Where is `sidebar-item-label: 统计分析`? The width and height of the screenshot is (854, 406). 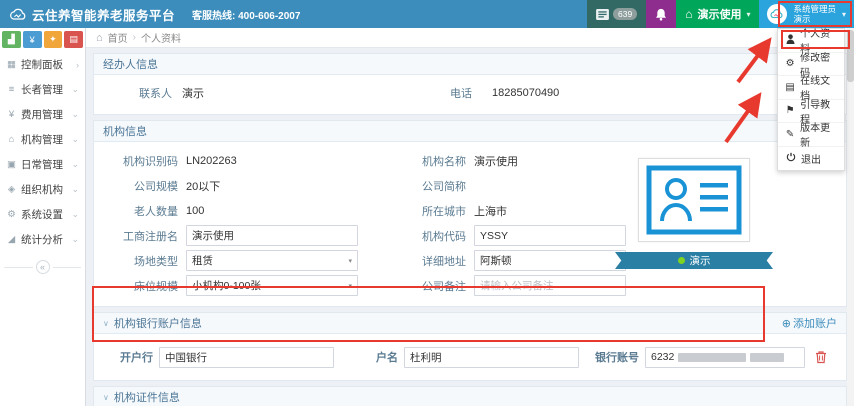 sidebar-item-label: 统计分析 is located at coordinates (42, 240).